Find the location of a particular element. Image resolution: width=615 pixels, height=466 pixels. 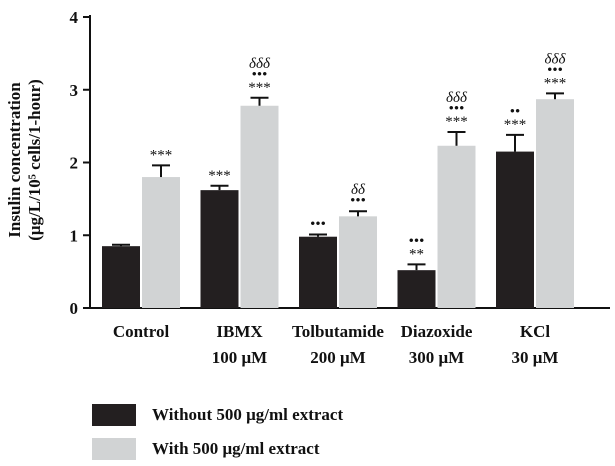

y-tick-label: 4 is located at coordinates (74, 17).